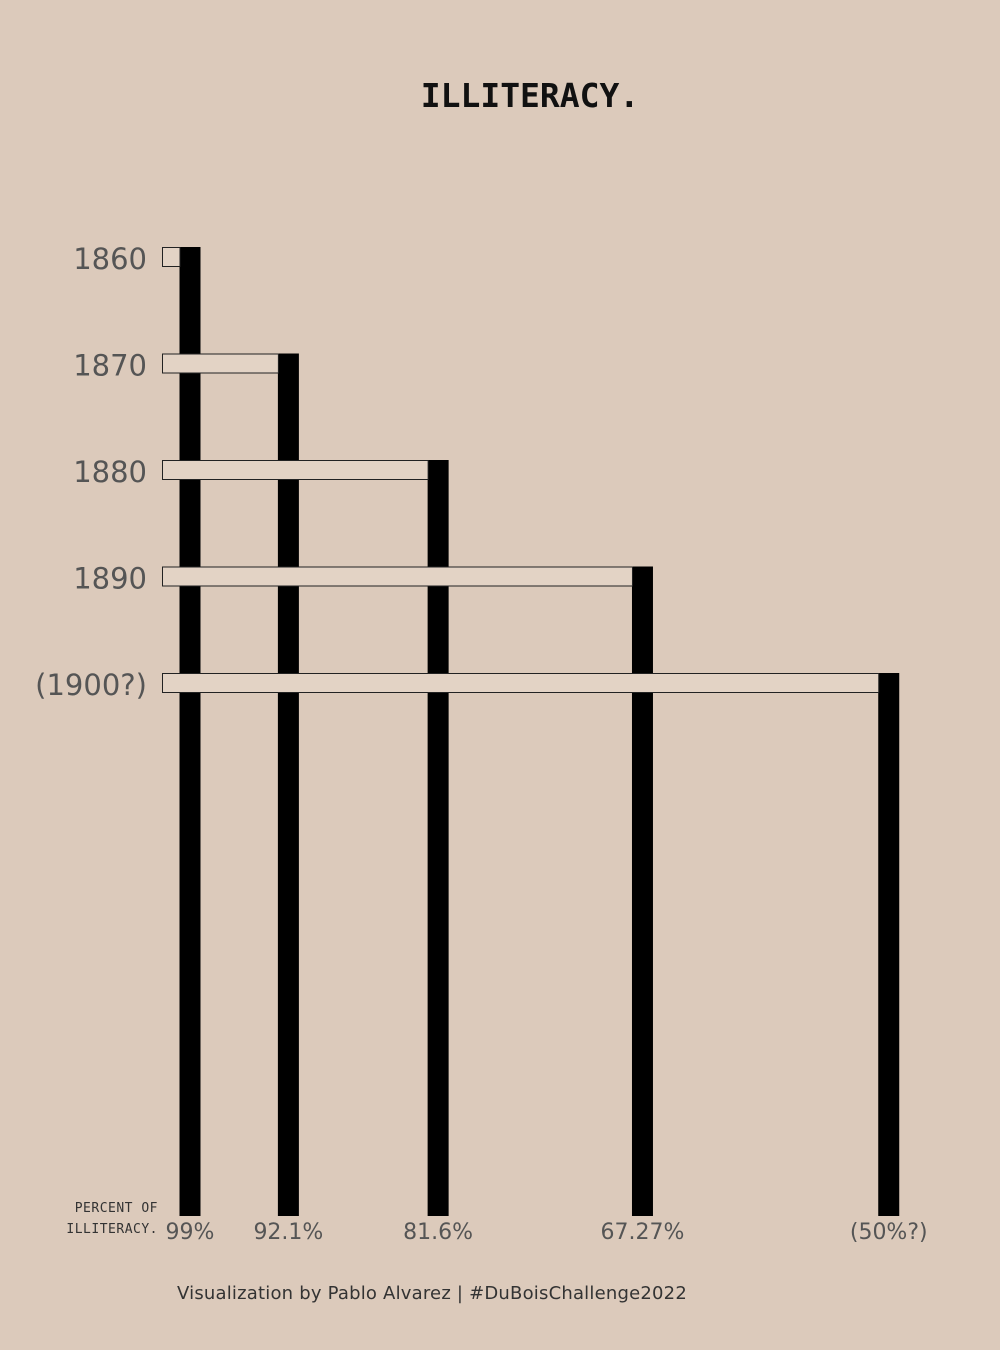 This screenshot has height=1350, width=1000. I want to click on year-label-1860: 1860, so click(110, 259).